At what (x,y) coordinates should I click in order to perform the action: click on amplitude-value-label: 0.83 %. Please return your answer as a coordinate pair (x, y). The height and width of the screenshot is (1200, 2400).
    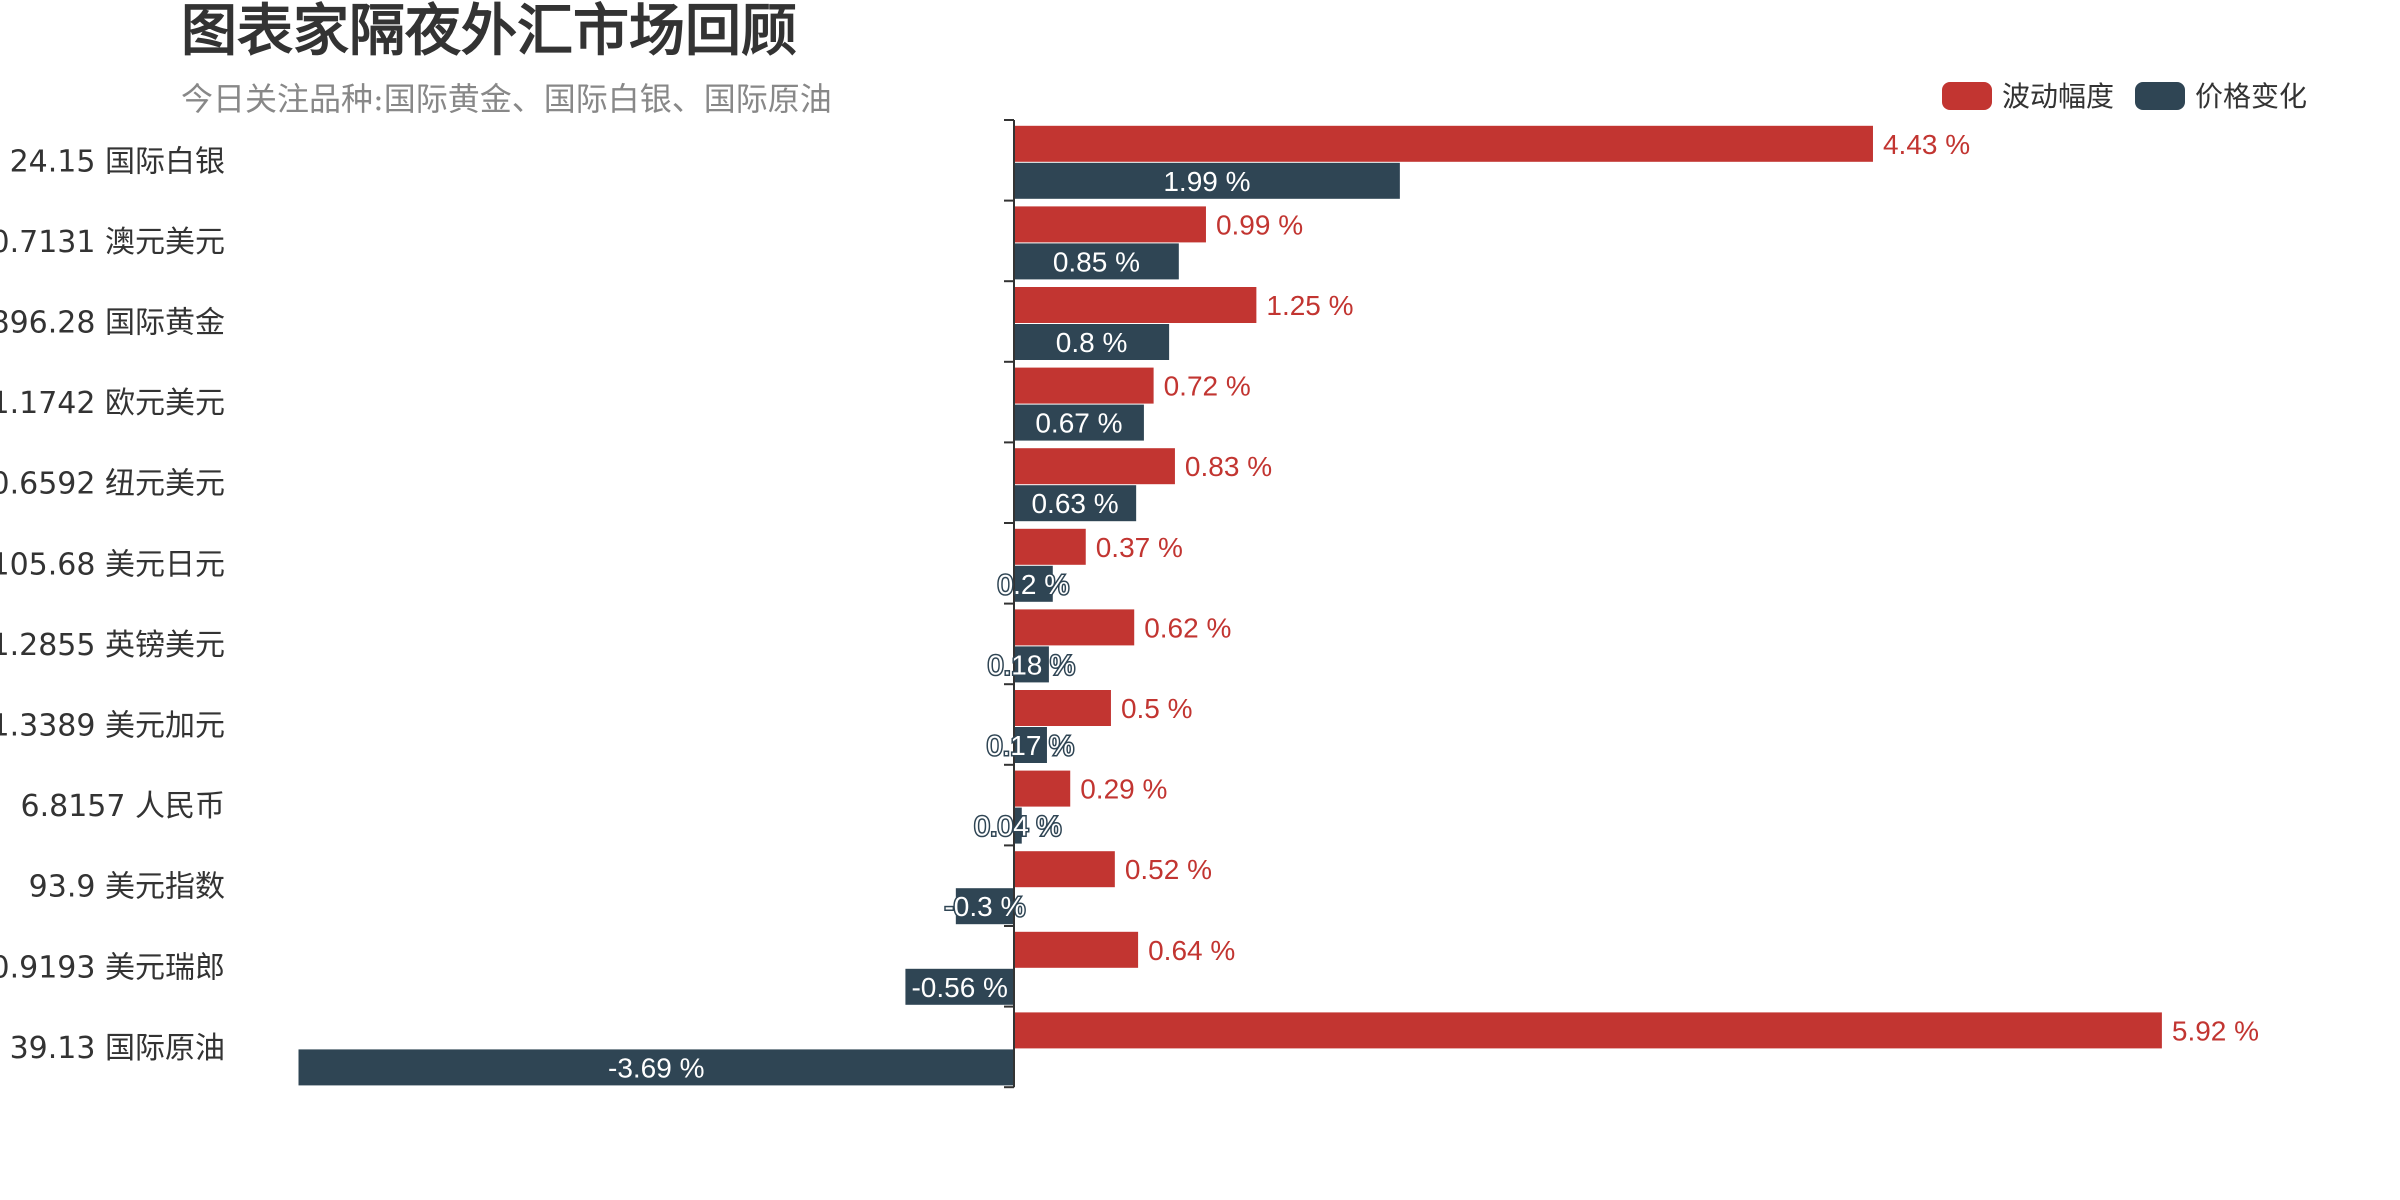
    Looking at the image, I should click on (1228, 466).